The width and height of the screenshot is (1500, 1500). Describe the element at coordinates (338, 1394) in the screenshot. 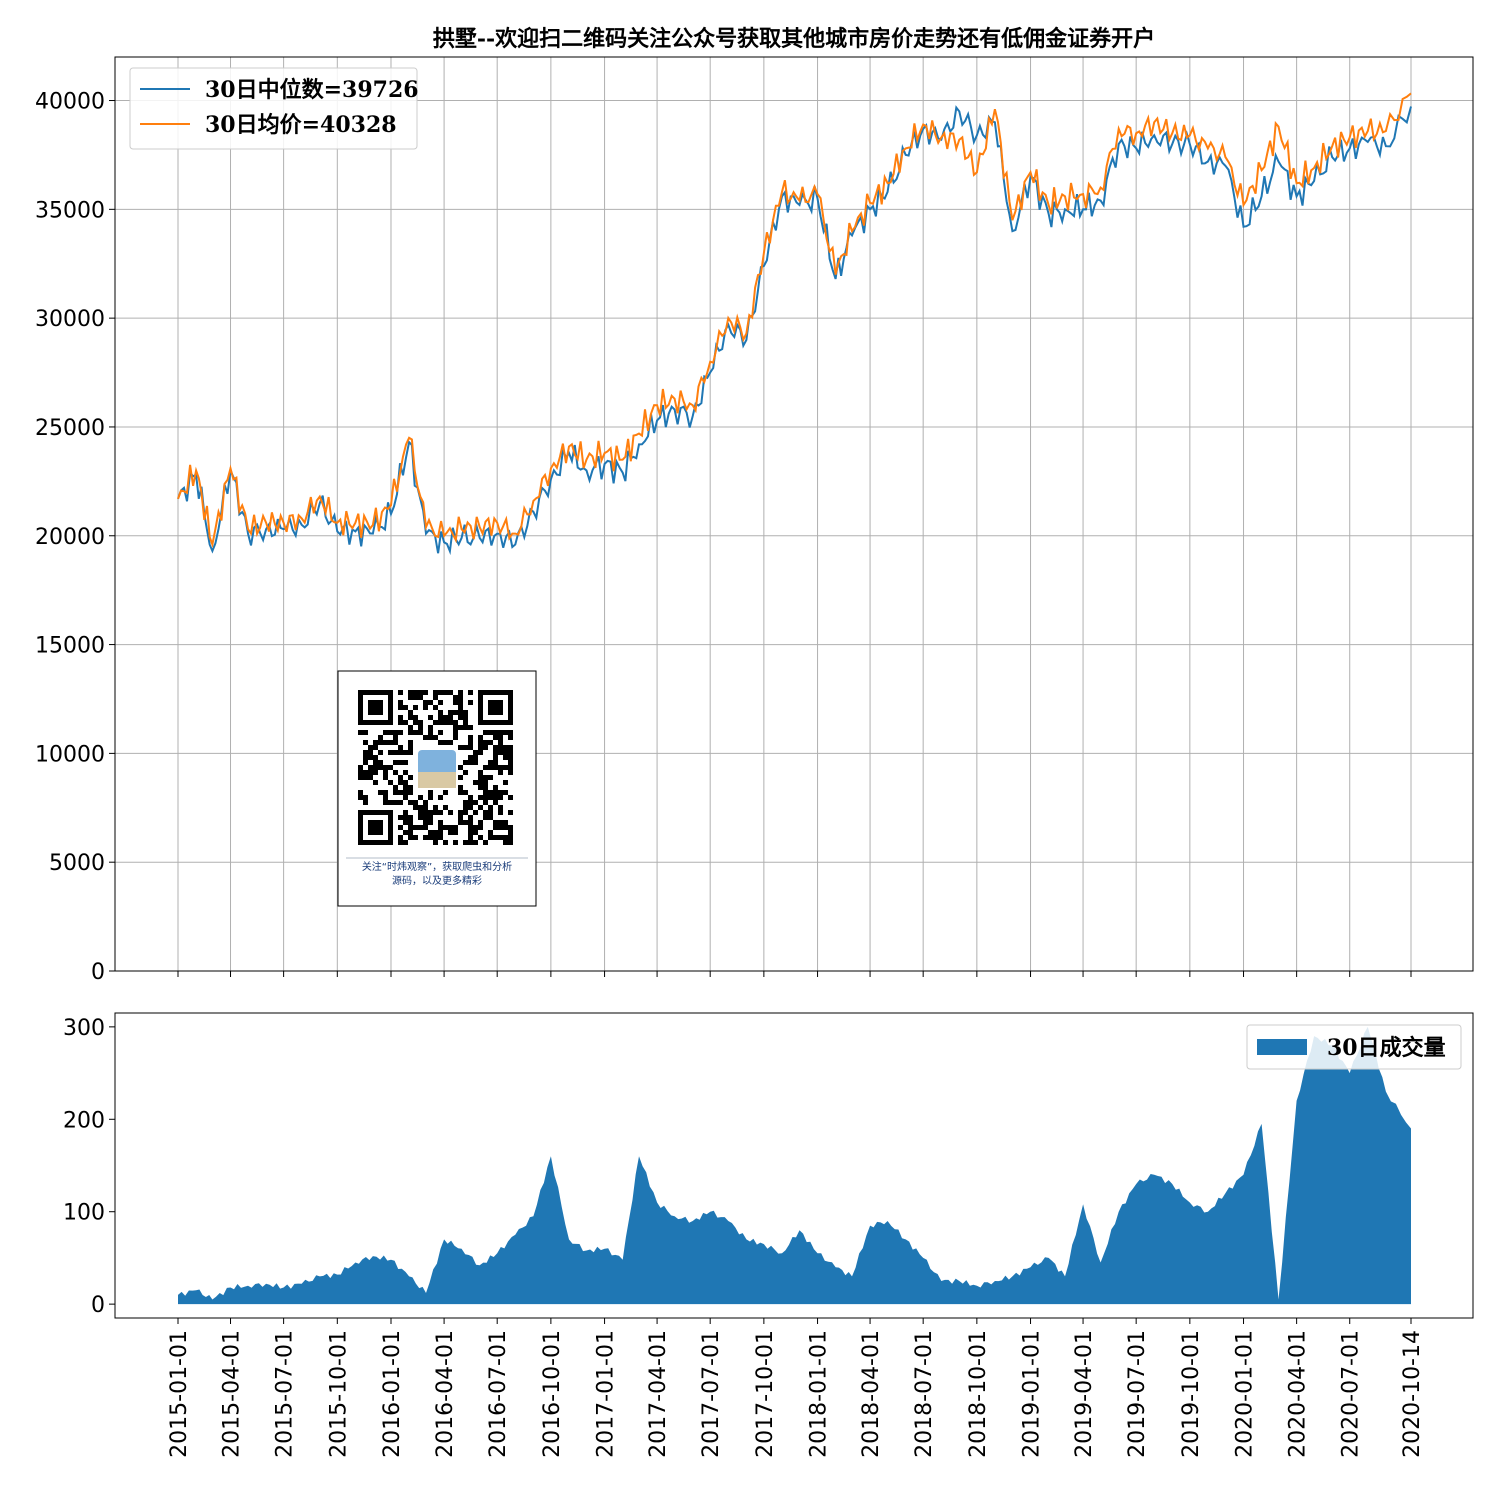

I see `x-tick-label: 2015-10-01` at that location.